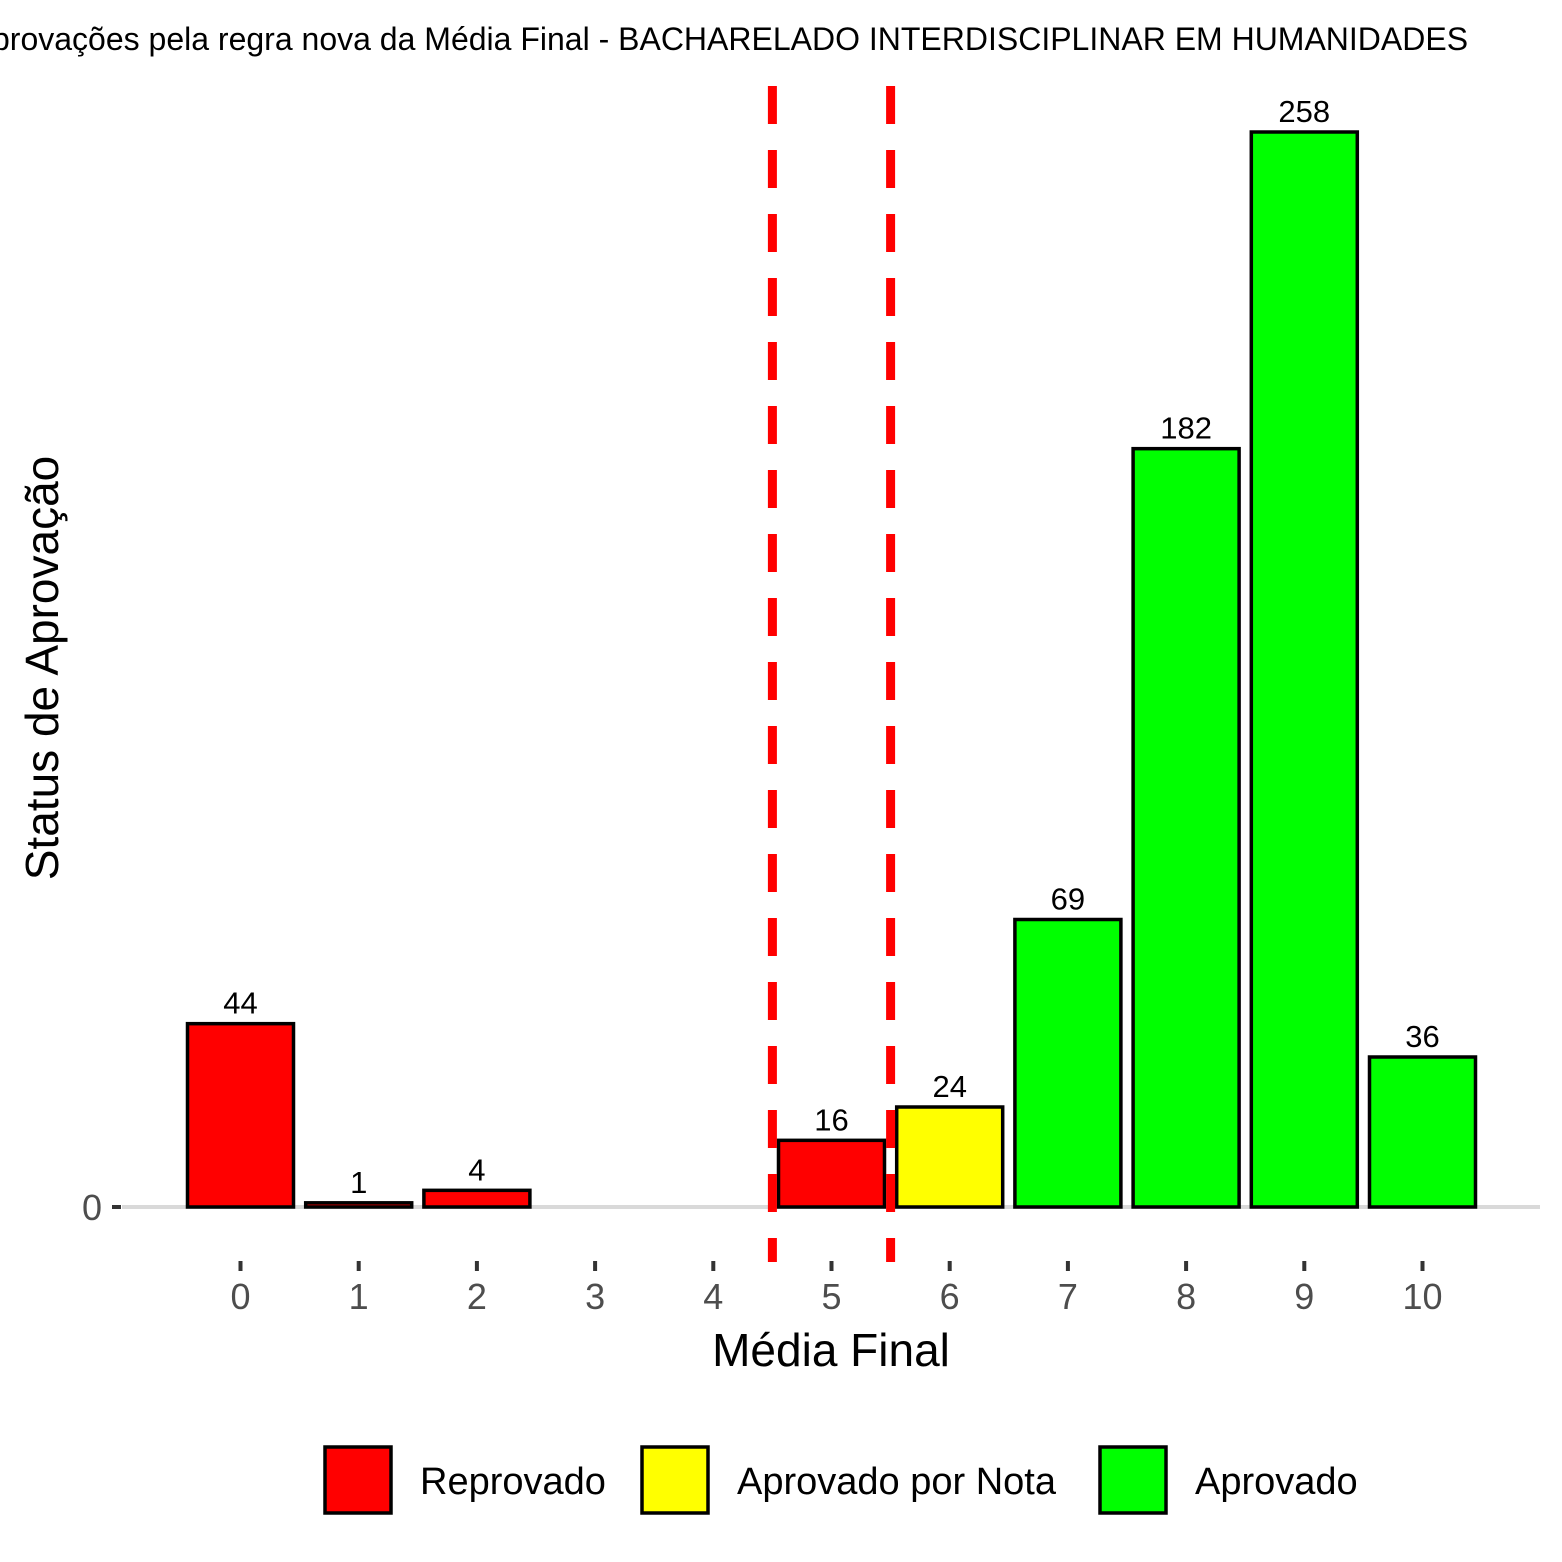 The width and height of the screenshot is (1562, 1562). What do you see at coordinates (713, 1296) in the screenshot?
I see `x-tick-label-4: 4` at bounding box center [713, 1296].